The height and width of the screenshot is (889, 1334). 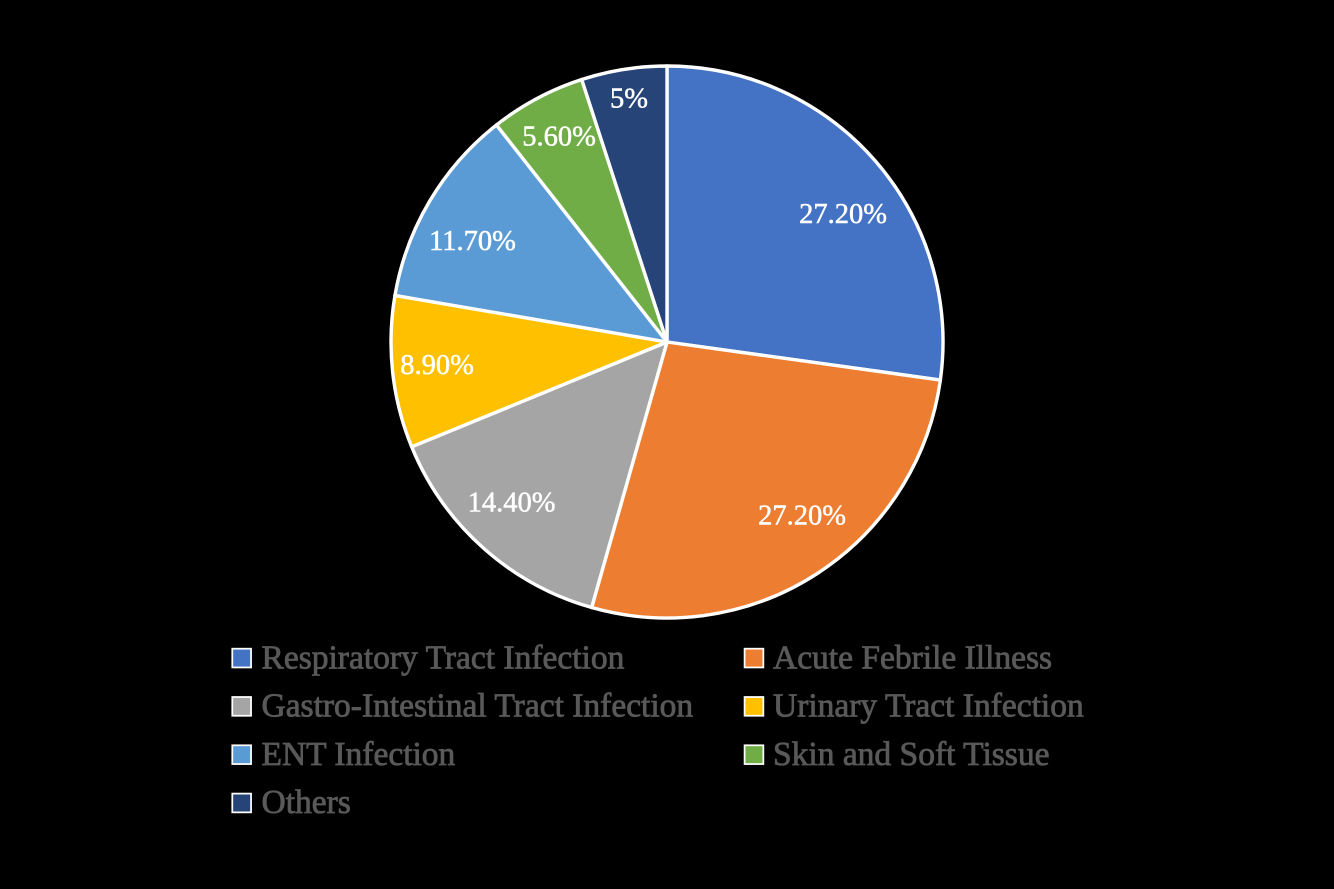 I want to click on svg-text:Gastro-Intestinal Tract Infect: Gastro-Intestinal Tract Infection, so click(x=478, y=706).